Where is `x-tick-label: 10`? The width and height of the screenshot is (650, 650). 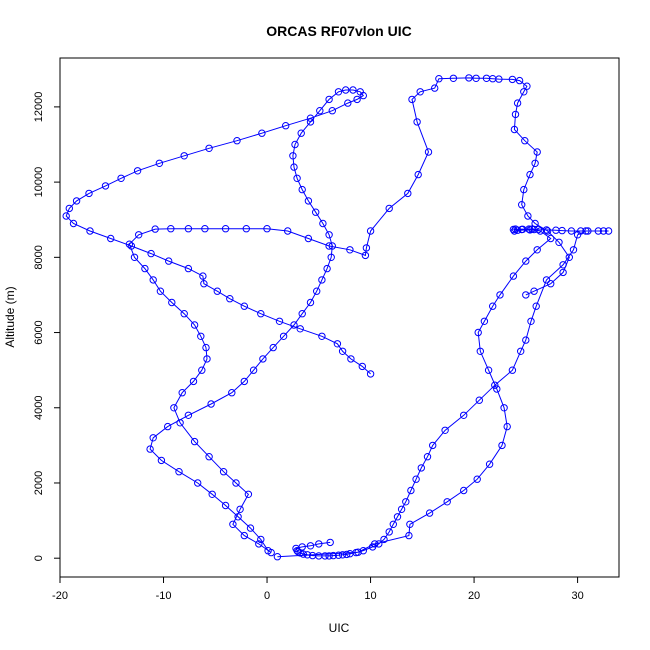 x-tick-label: 10 is located at coordinates (370, 596).